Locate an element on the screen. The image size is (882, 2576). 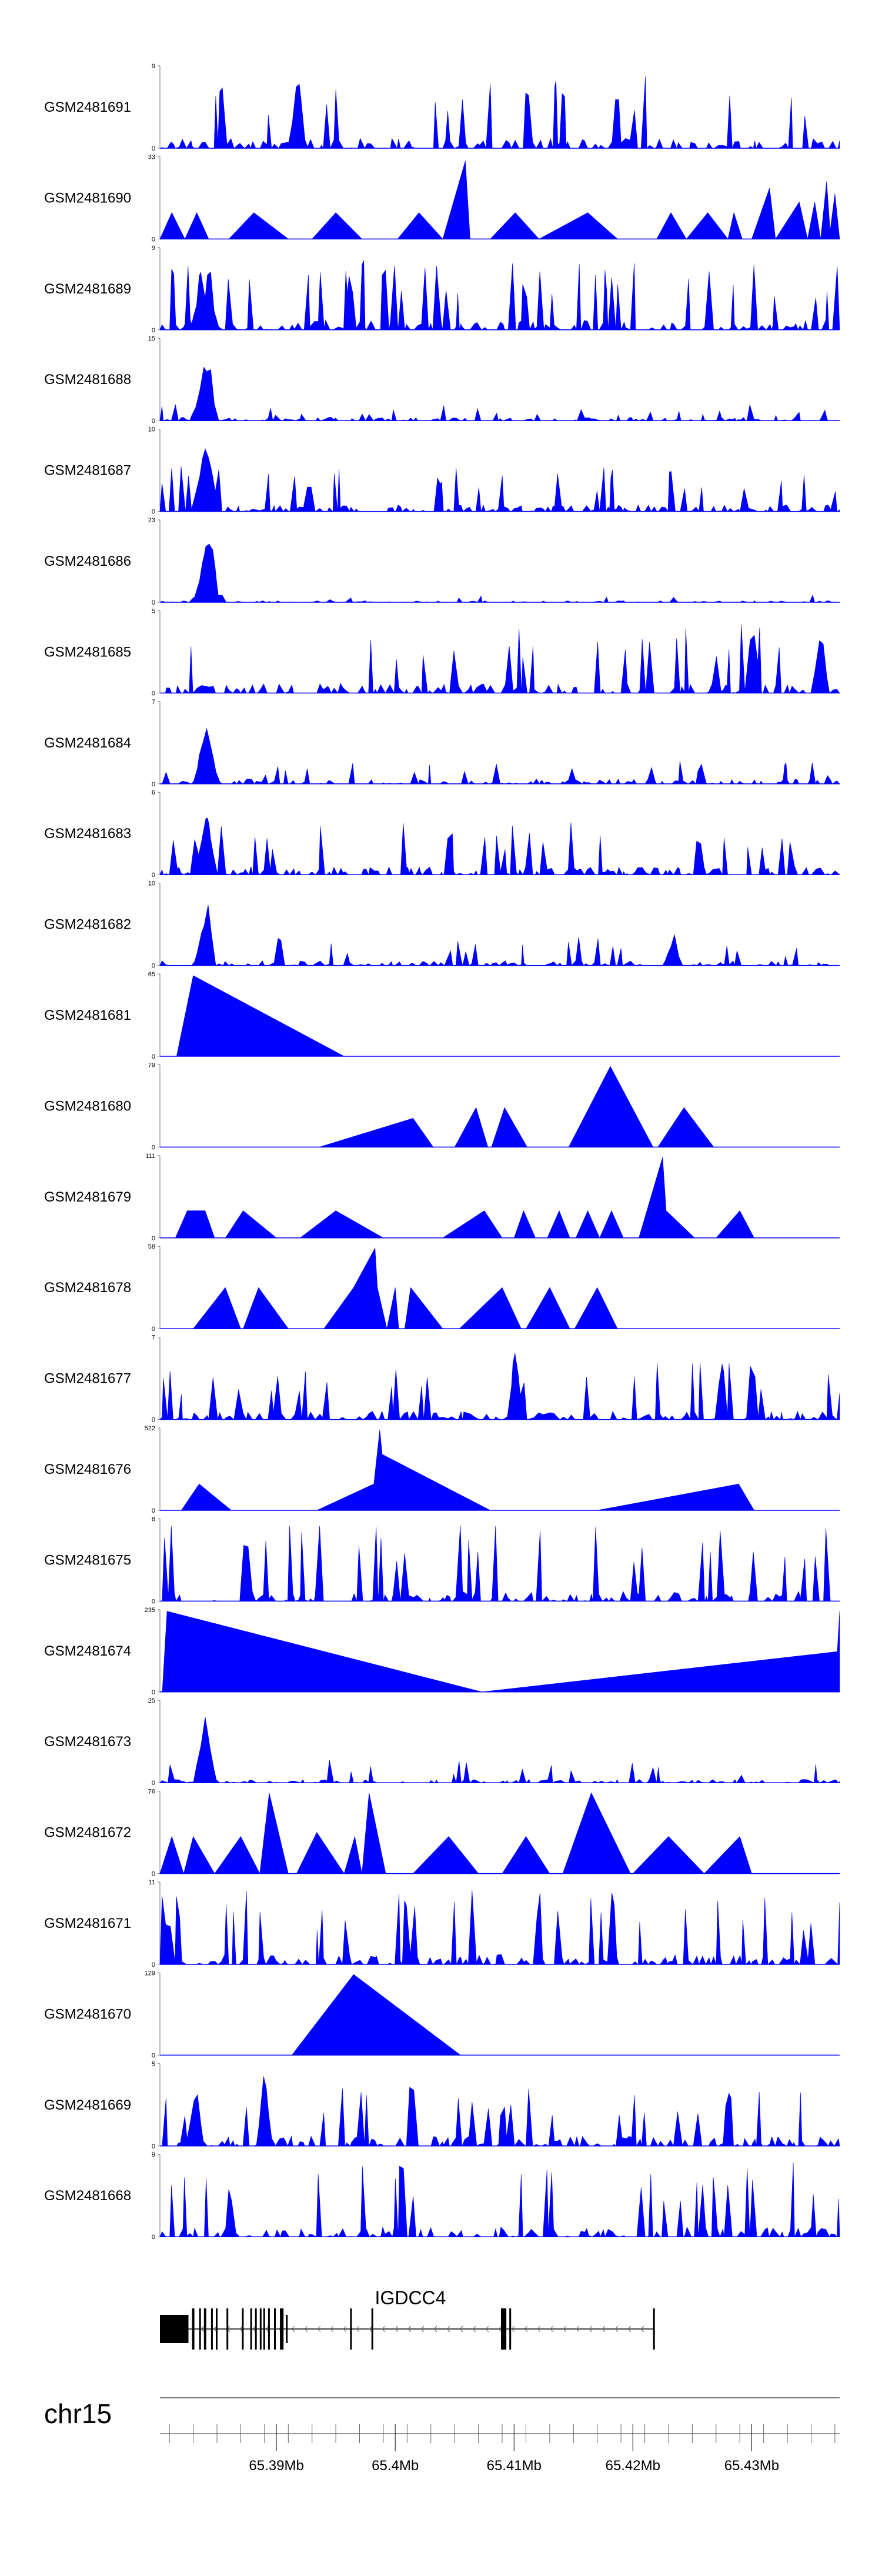
track-GSM2481679: GSM2481679 111 0 is located at coordinates (442, 1197).